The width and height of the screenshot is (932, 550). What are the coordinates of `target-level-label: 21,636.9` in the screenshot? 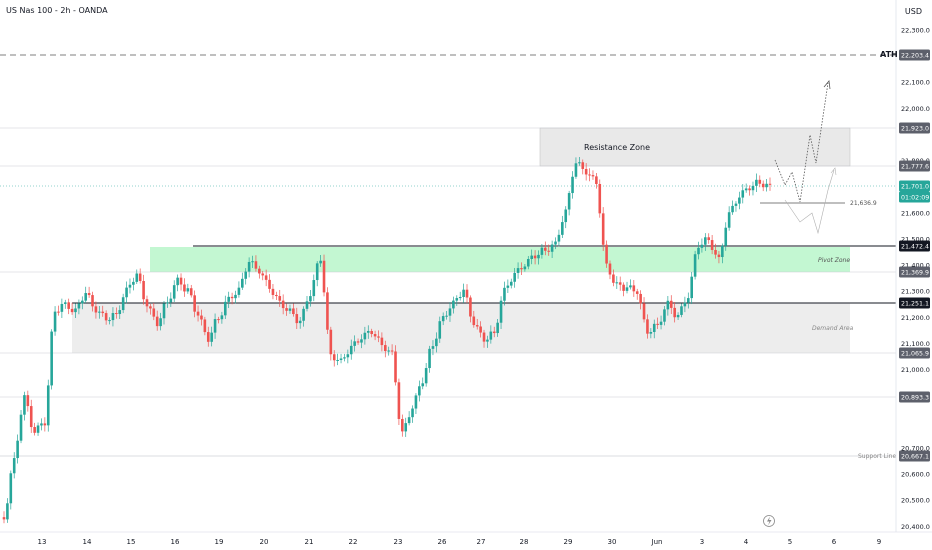 It's located at (863, 203).